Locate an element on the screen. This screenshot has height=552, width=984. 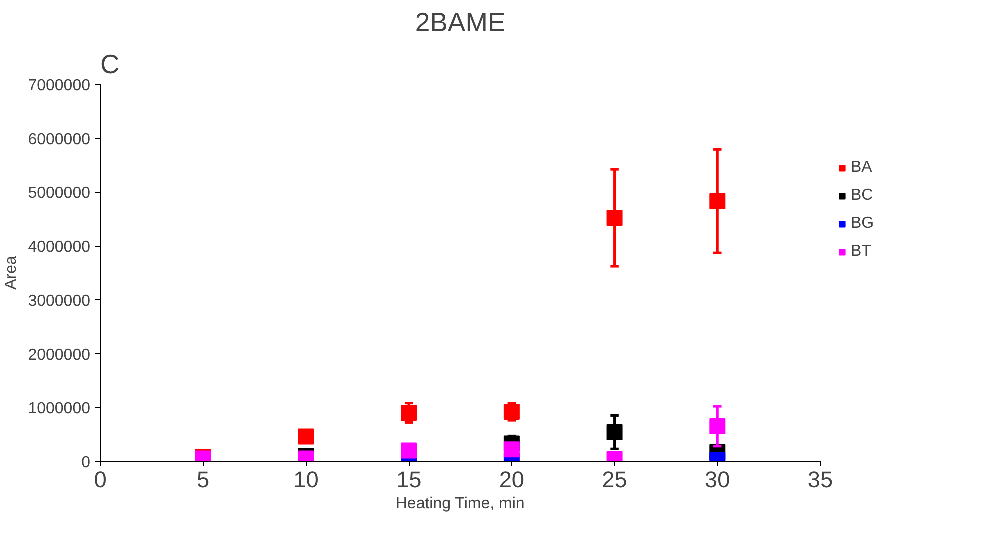
text: C is located at coordinates (110, 65).